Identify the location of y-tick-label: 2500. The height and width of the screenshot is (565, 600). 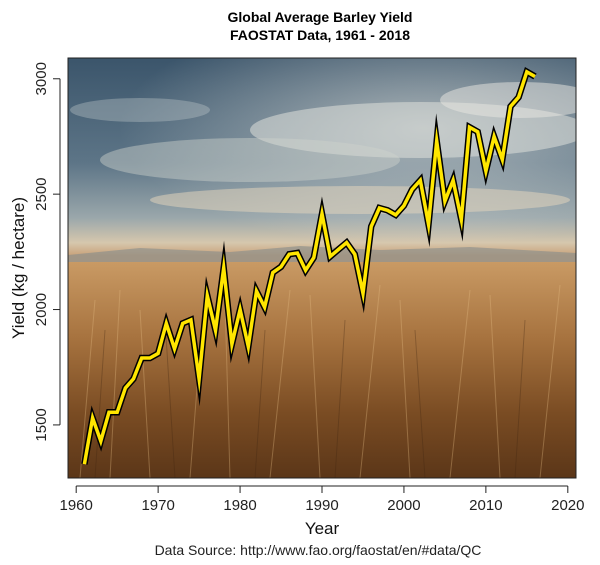
(41, 193).